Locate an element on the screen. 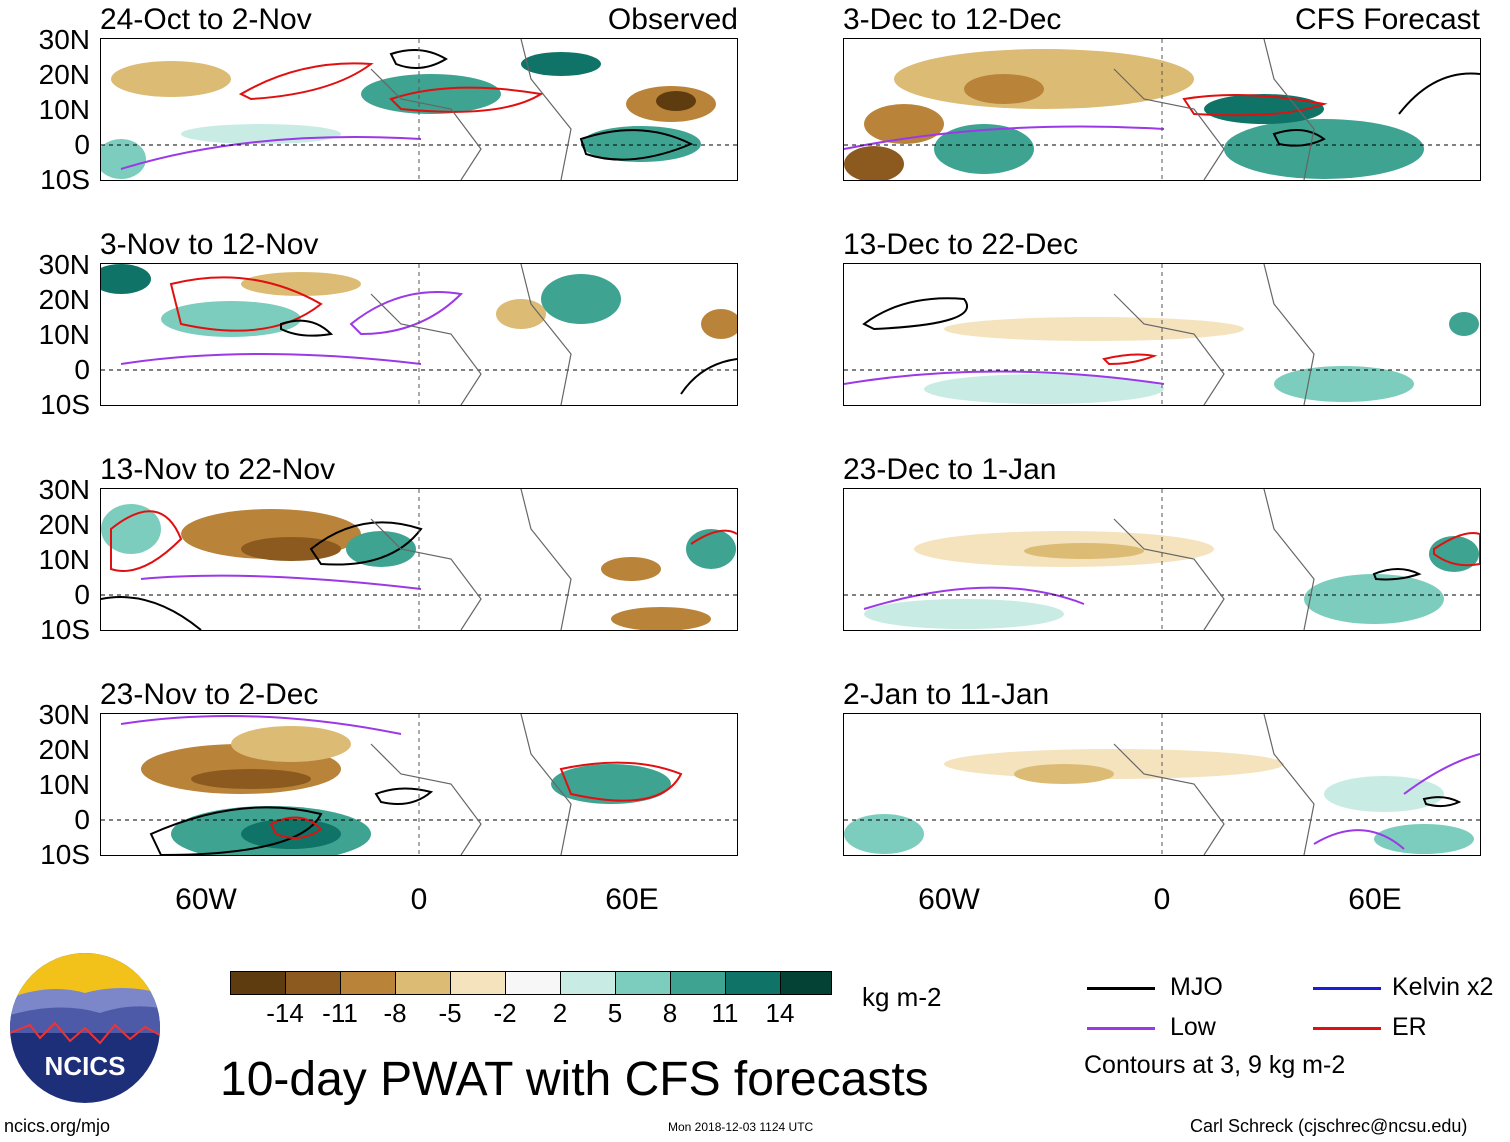 The height and width of the screenshot is (1142, 1510). colorbar-tick: 2 is located at coordinates (560, 1013).